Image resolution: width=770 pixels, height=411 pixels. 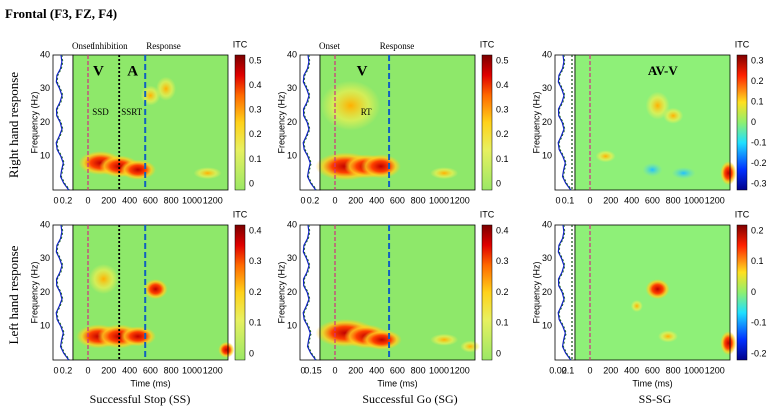 What do you see at coordinates (45, 54) in the screenshot?
I see `freq-tick-label: 40` at bounding box center [45, 54].